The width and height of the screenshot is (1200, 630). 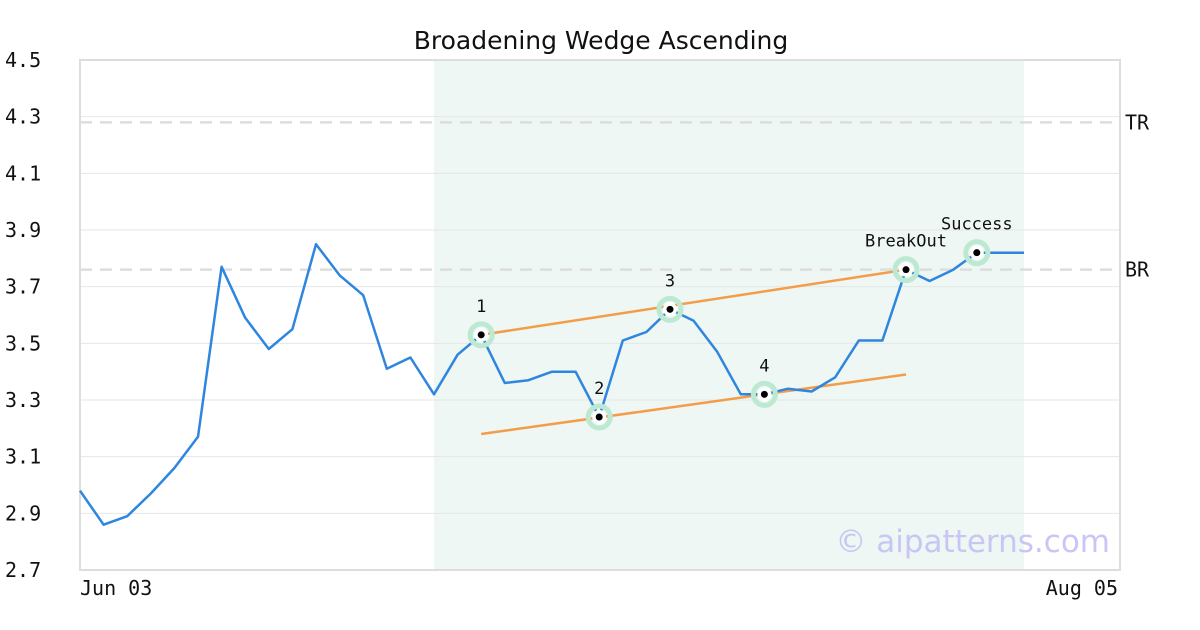 I want to click on point-label: 2, so click(x=599, y=389).